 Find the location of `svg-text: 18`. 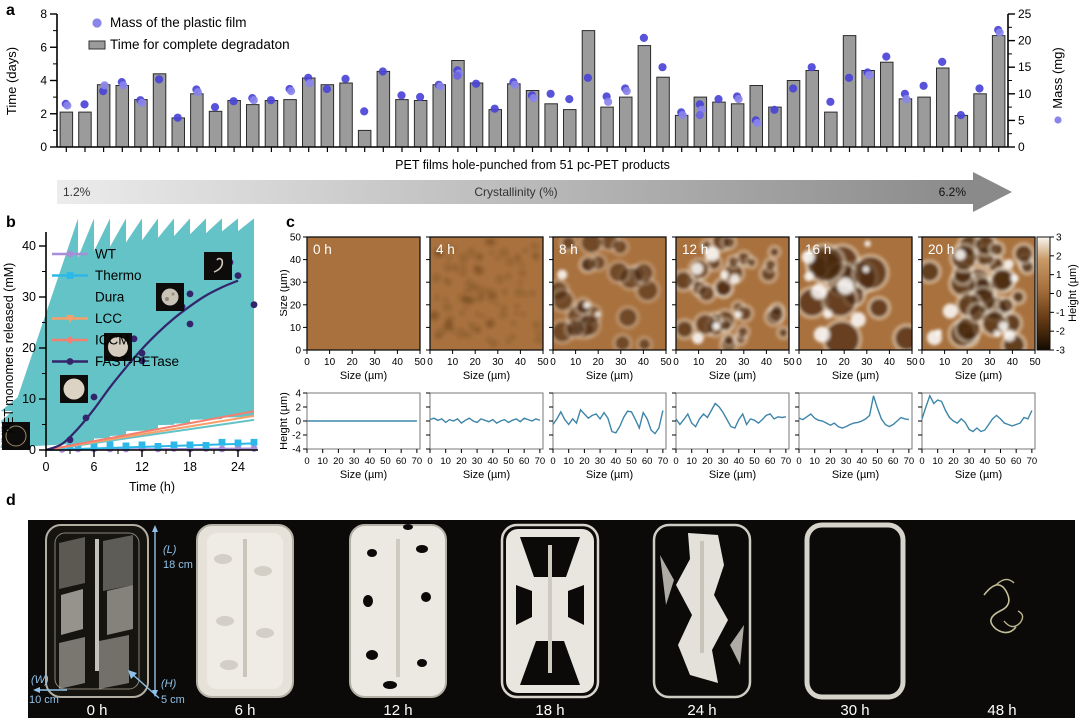

svg-text: 18 is located at coordinates (190, 467).